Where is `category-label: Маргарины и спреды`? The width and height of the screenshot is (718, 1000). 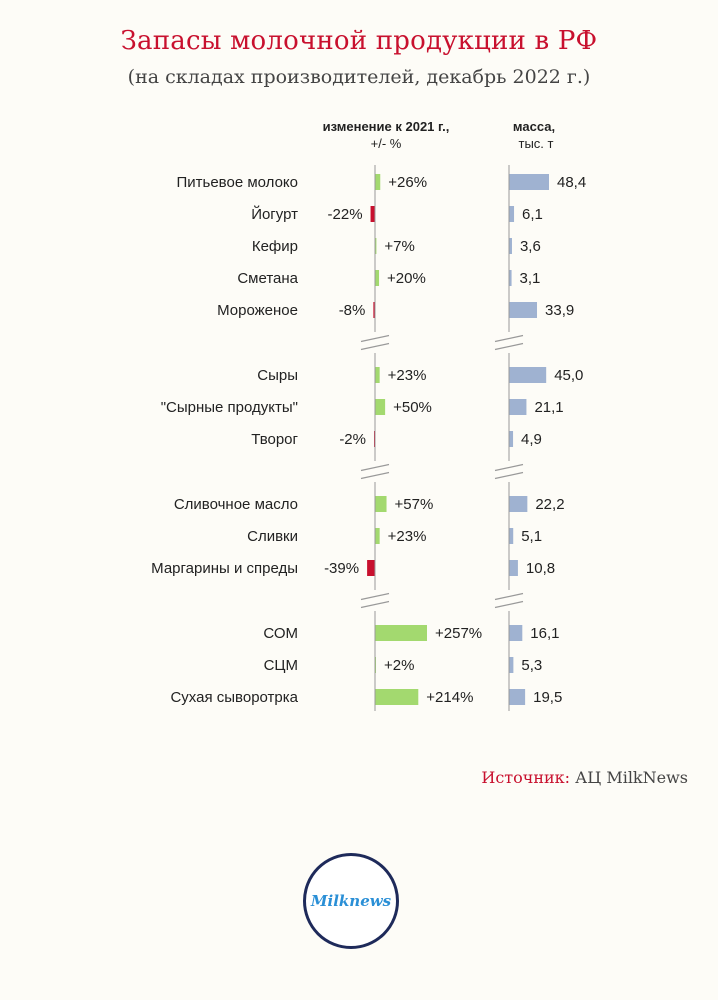 category-label: Маргарины и спреды is located at coordinates (224, 568).